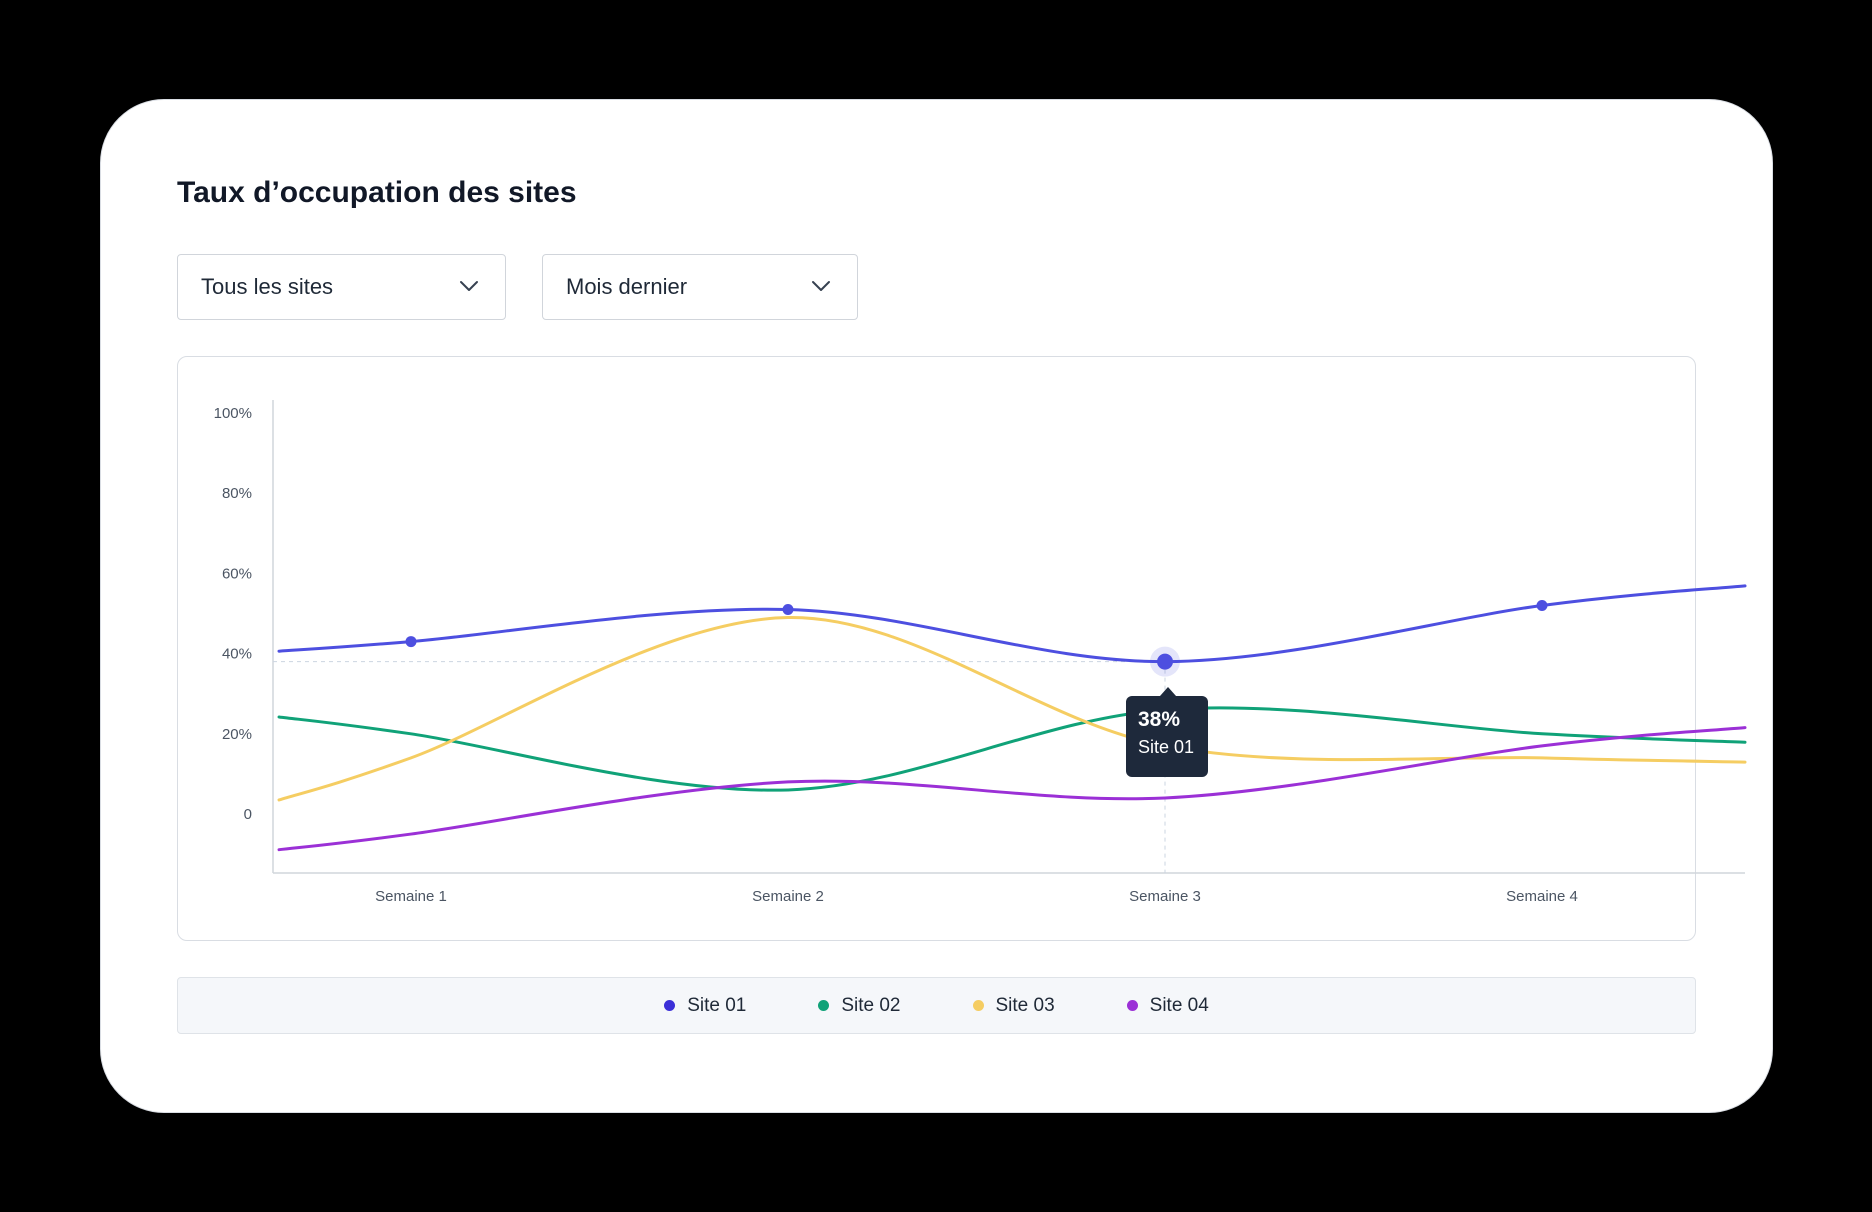  What do you see at coordinates (248, 814) in the screenshot?
I see `y-tick-label: 0` at bounding box center [248, 814].